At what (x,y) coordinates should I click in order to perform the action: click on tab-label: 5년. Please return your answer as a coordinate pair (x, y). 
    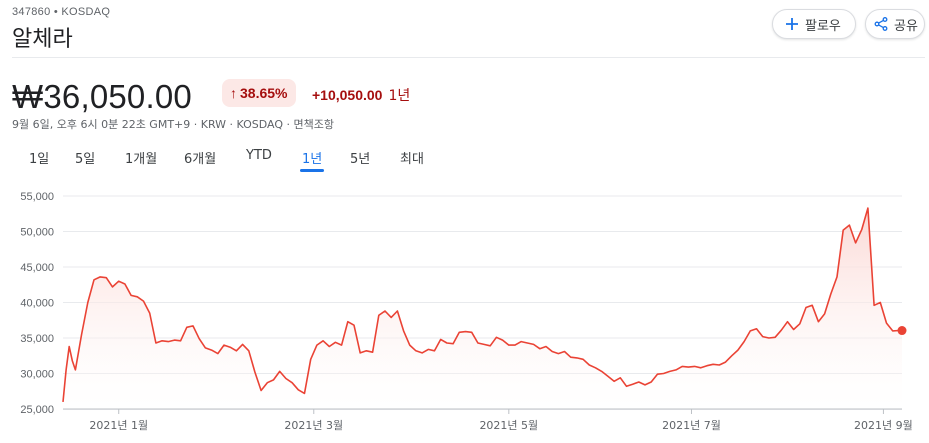
    Looking at the image, I should click on (360, 159).